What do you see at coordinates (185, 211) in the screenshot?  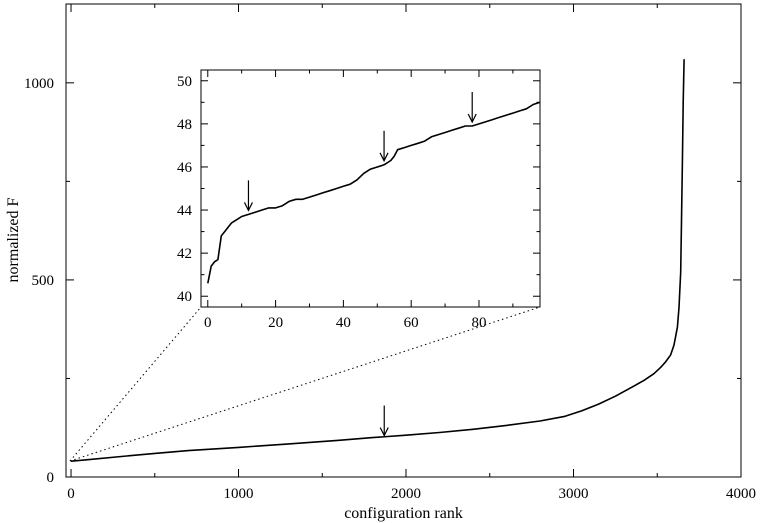 I see `y-tick-label: 44` at bounding box center [185, 211].